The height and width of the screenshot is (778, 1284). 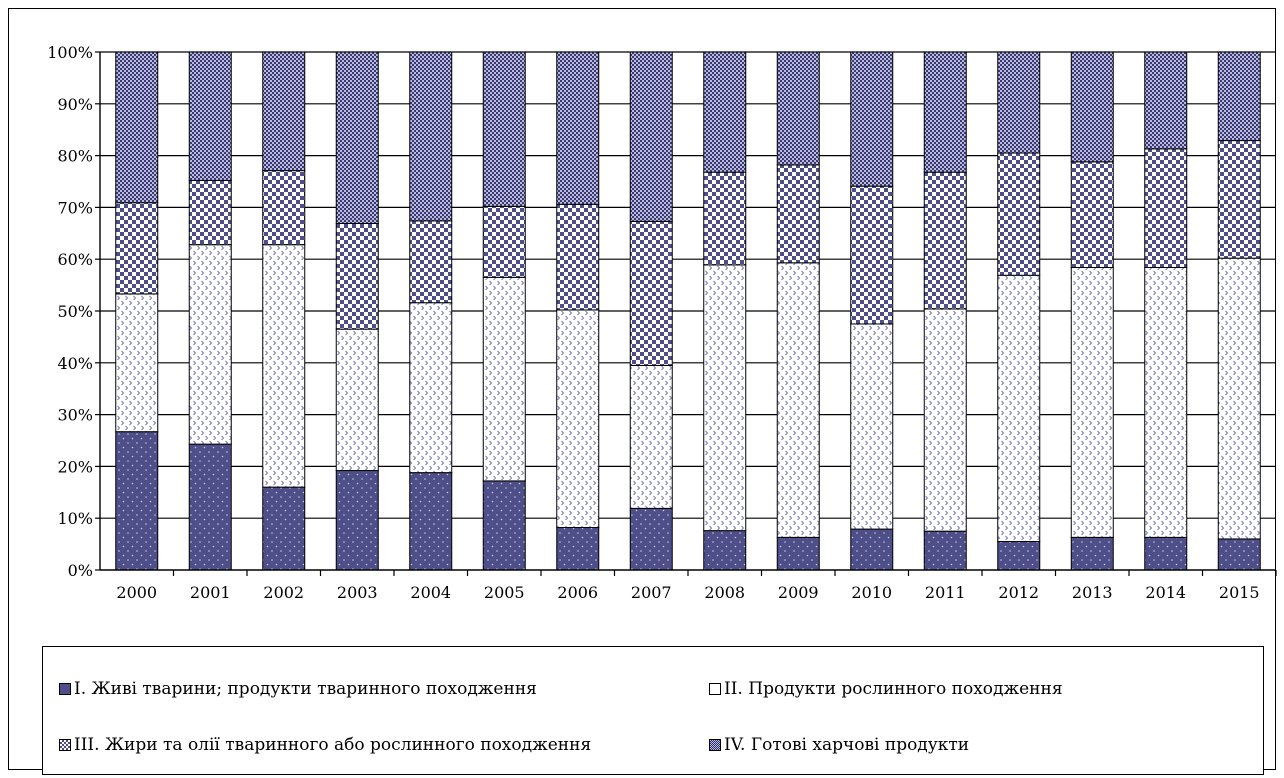 I want to click on legend-label: ІІ. Продукти рослинного походження, so click(x=893, y=689).